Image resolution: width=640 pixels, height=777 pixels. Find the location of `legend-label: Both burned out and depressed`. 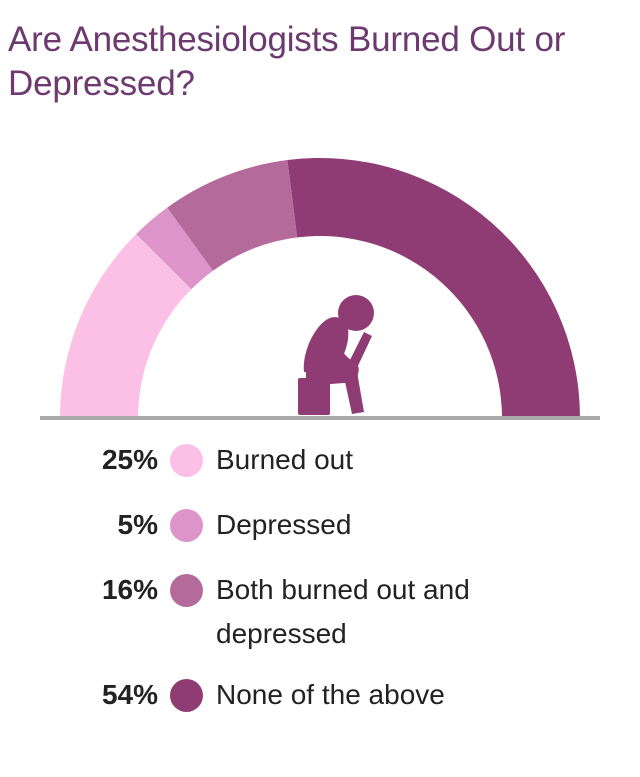

legend-label: Both burned out and depressed is located at coordinates (343, 611).